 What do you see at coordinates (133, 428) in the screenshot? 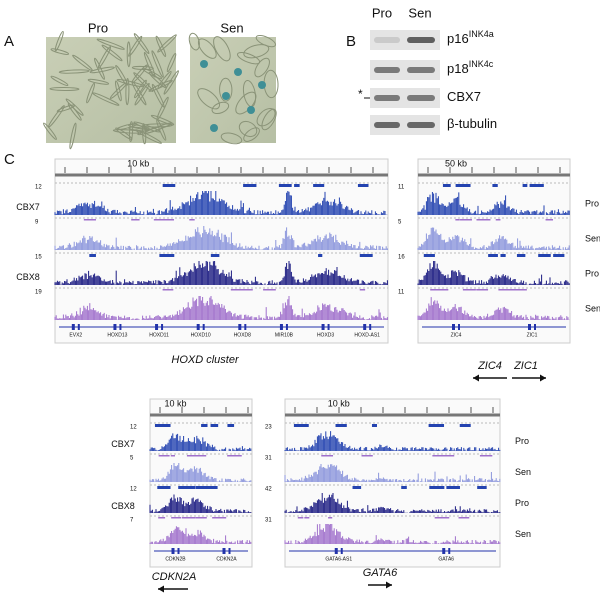
I see `track-scale: 12` at bounding box center [133, 428].